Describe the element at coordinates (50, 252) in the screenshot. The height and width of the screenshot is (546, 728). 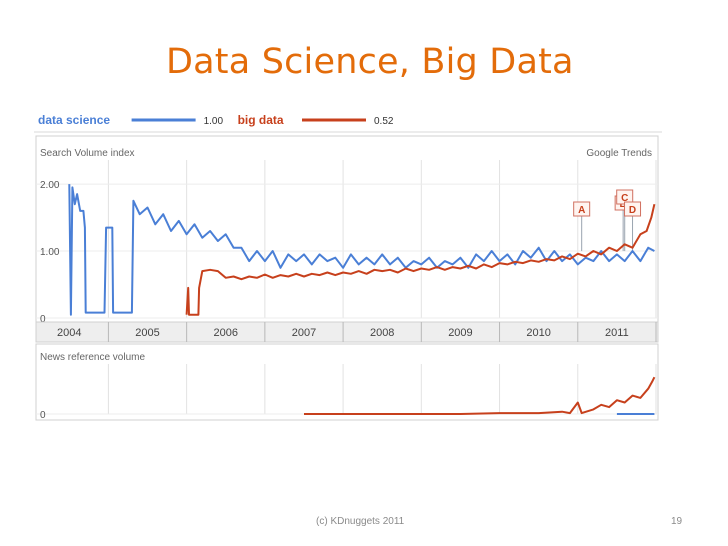
I see `y-tick-label-0-1: 1.00` at that location.